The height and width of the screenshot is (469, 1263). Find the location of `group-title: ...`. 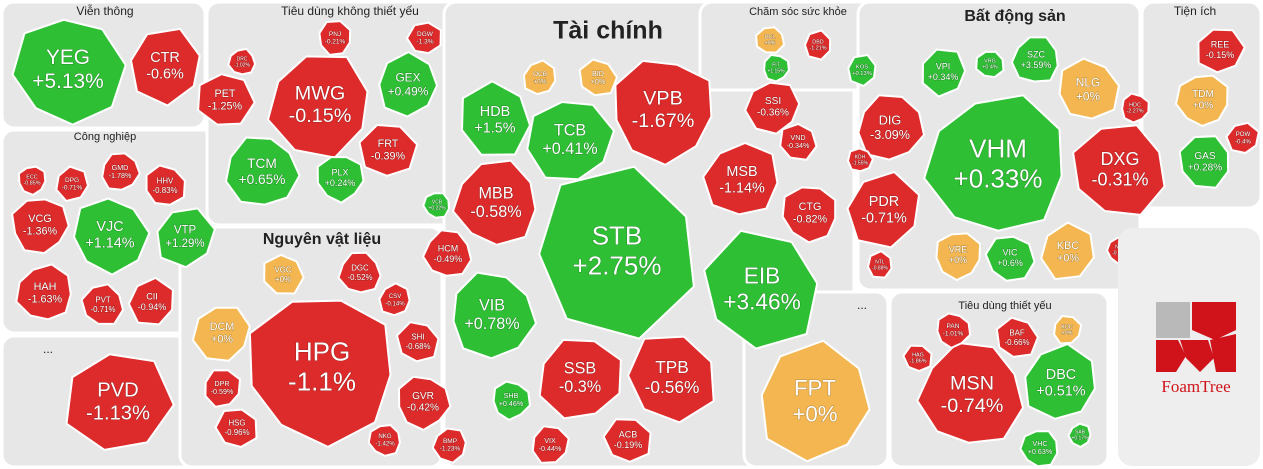

group-title: ... is located at coordinates (48, 349).